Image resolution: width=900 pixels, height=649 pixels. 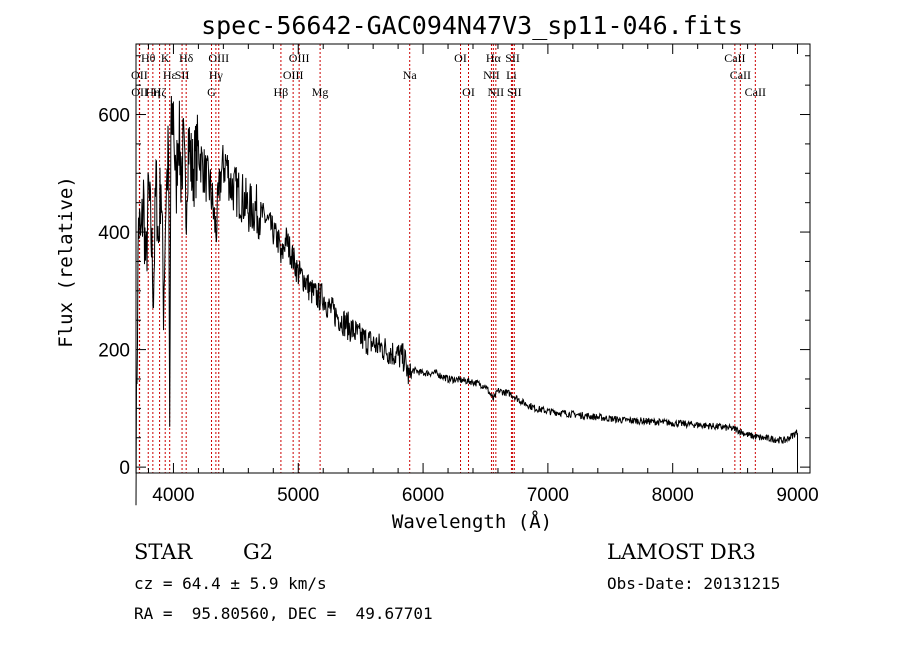 What do you see at coordinates (511, 75) in the screenshot?
I see `line-label-16: Li` at bounding box center [511, 75].